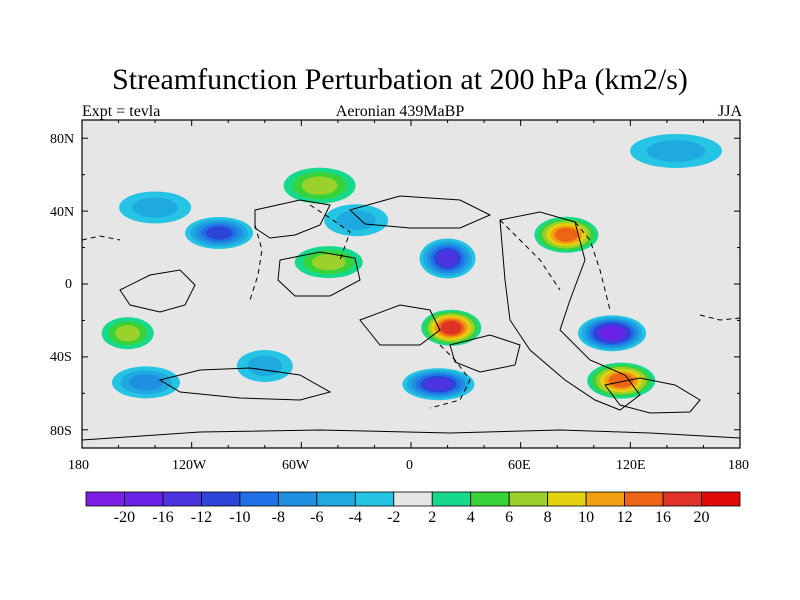 This screenshot has height=600, width=800. Describe the element at coordinates (61, 431) in the screenshot. I see `y-tick-label: 80S` at that location.